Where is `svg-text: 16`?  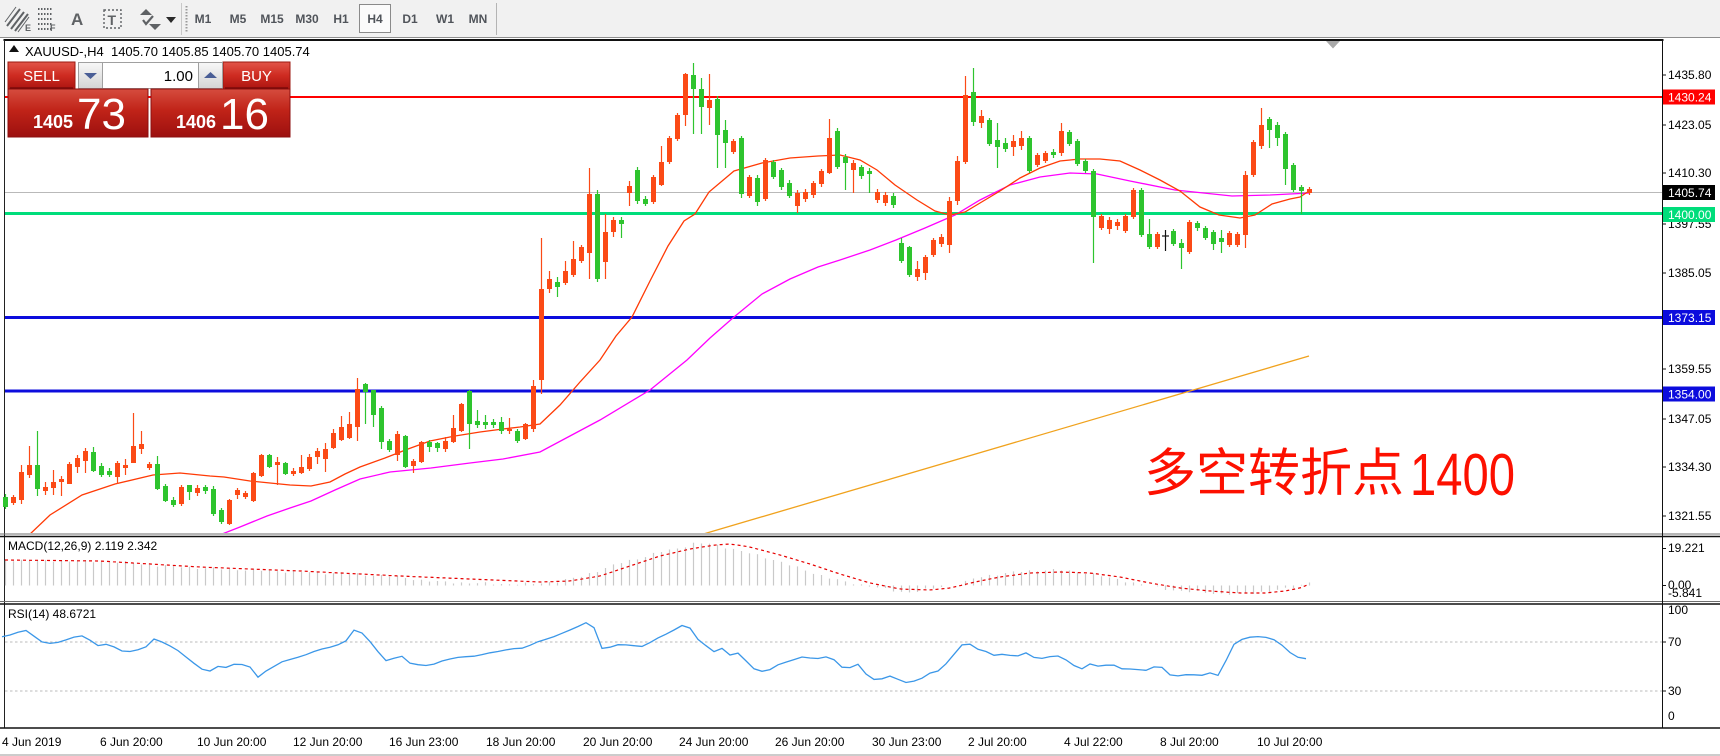 svg-text: 16 is located at coordinates (244, 114).